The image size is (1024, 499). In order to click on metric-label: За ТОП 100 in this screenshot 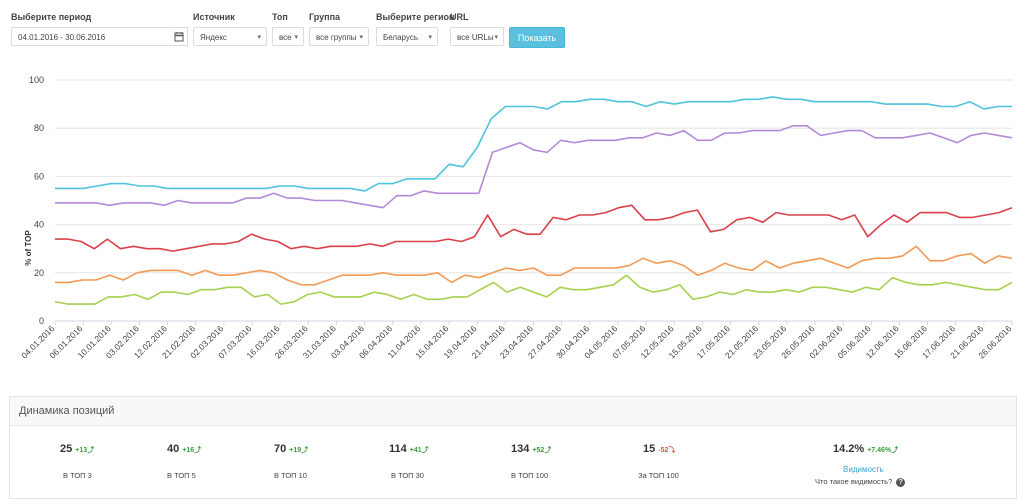, I will do `click(658, 475)`.